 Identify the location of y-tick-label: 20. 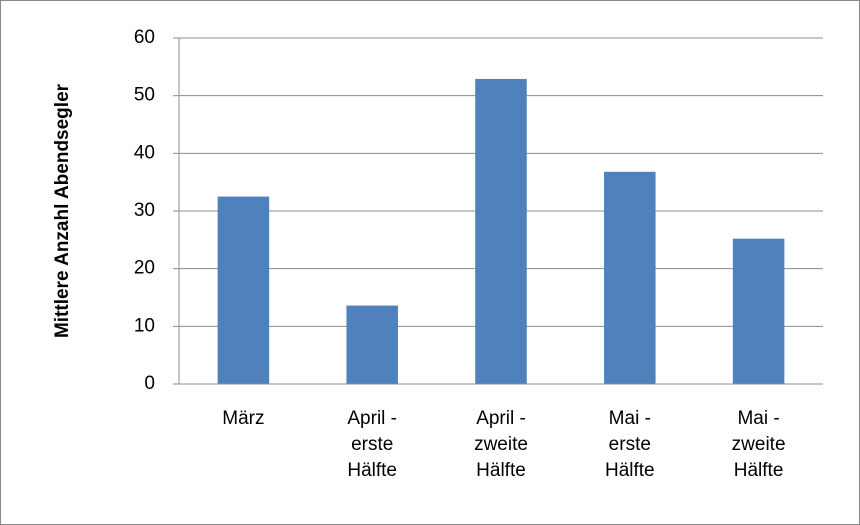
(144, 268).